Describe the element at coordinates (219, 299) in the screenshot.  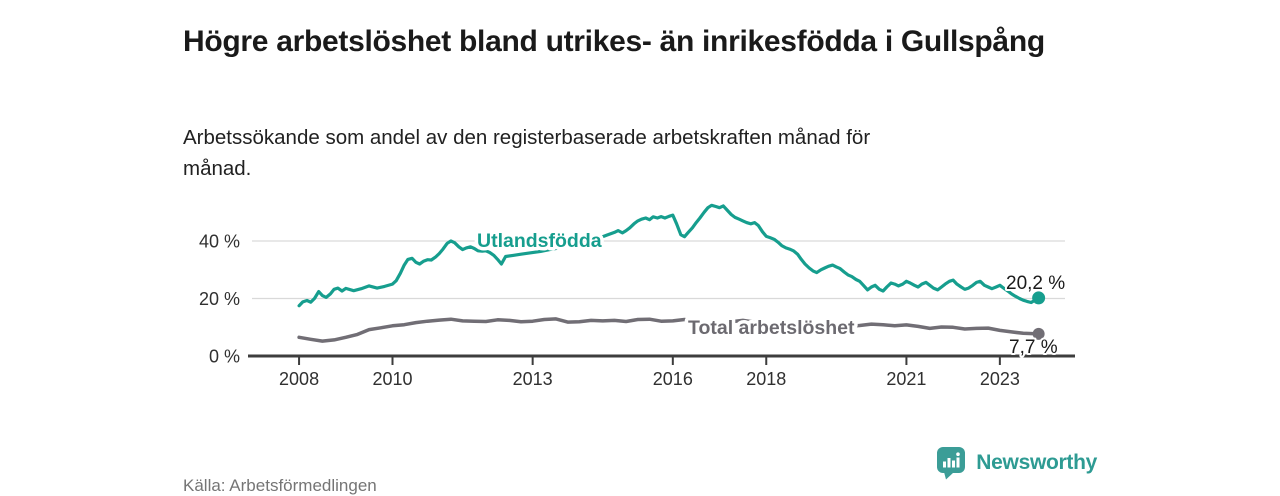
I see `y-tick-label-20: 20 %` at that location.